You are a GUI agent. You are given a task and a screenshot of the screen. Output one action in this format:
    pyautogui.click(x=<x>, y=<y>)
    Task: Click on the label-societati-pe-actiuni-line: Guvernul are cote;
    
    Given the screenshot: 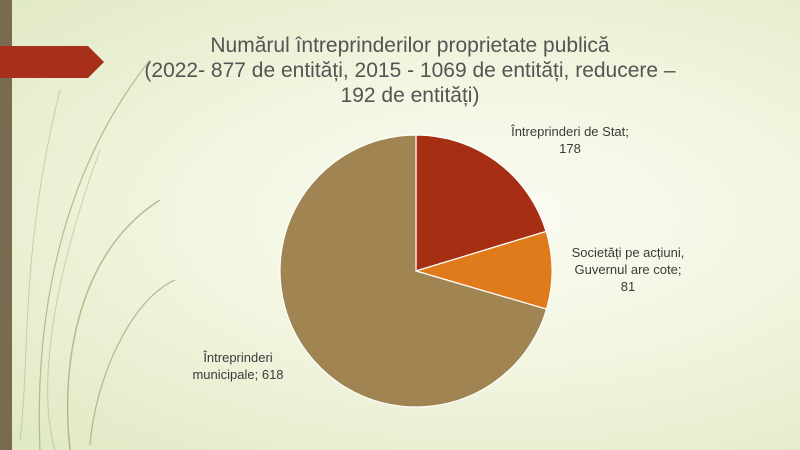 What is the action you would take?
    pyautogui.click(x=628, y=269)
    